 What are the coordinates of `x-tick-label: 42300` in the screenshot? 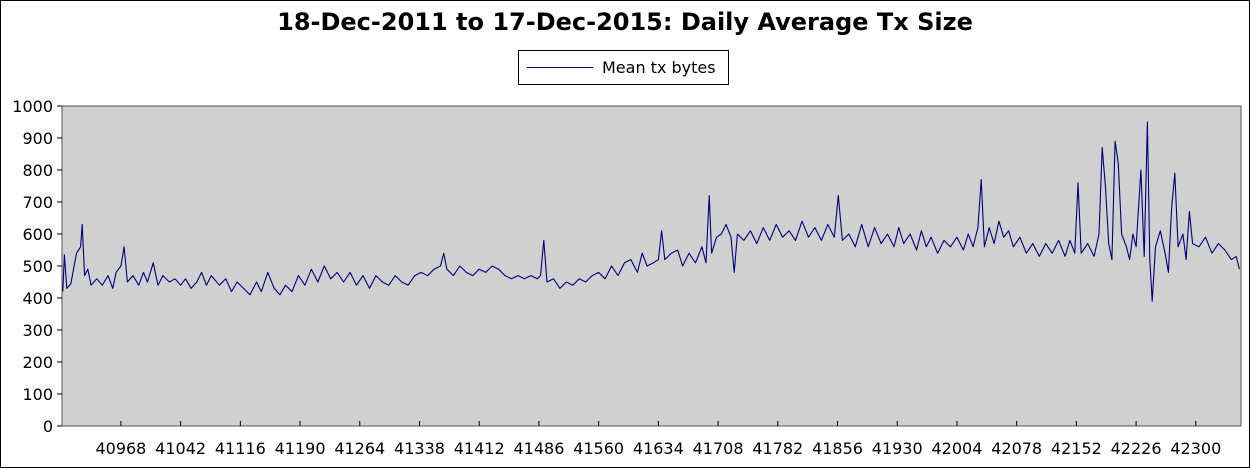 It's located at (1195, 448).